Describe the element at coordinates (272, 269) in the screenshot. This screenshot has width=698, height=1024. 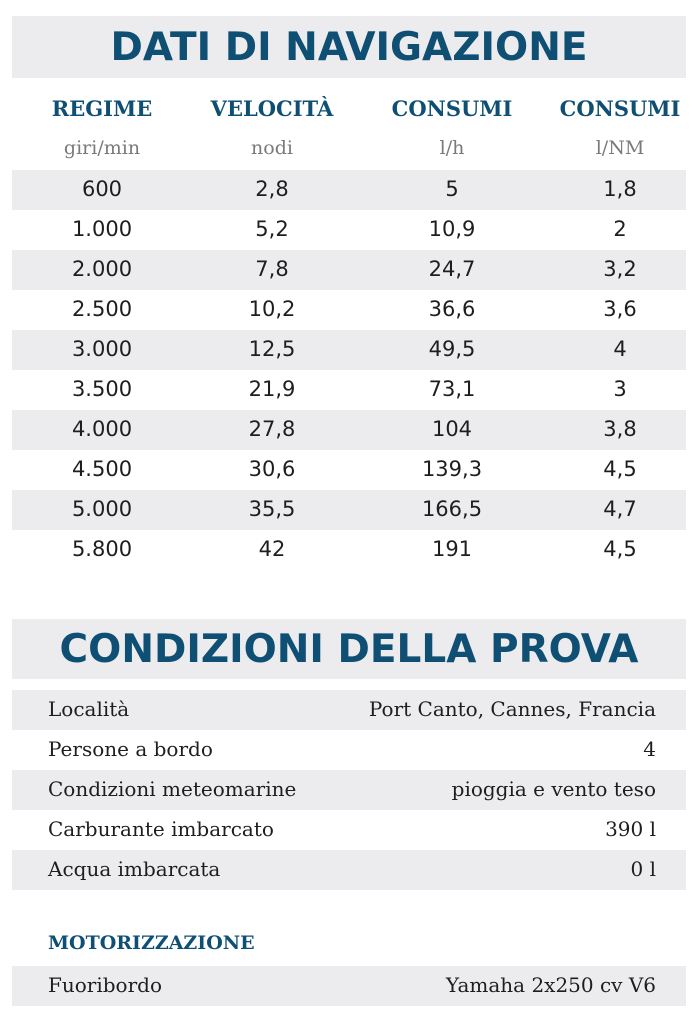
I see `cell-velocita: 7,8` at that location.